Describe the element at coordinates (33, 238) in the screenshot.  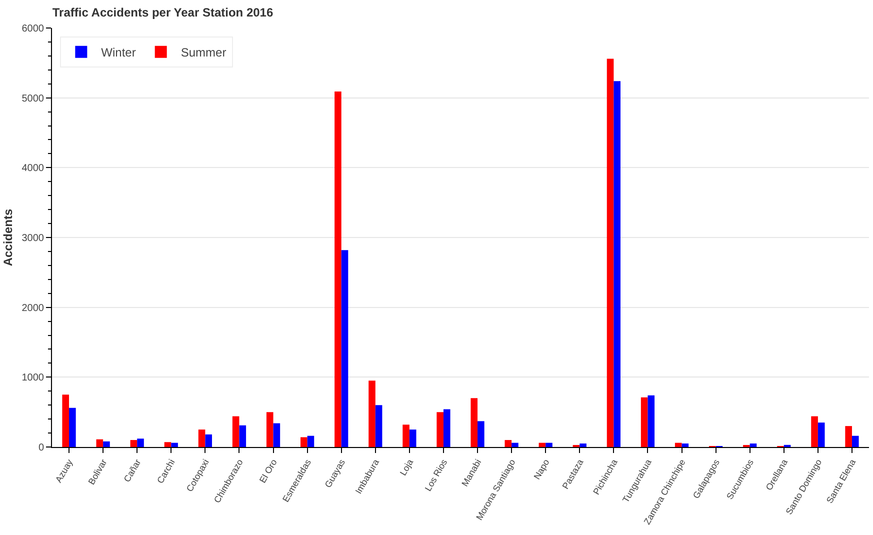
I see `y-tick-label: 3000` at that location.